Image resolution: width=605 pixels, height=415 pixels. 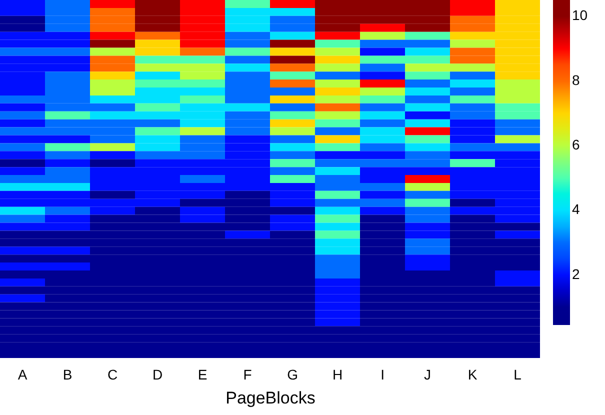 What do you see at coordinates (23, 374) in the screenshot?
I see `x-tick-label: A` at bounding box center [23, 374].